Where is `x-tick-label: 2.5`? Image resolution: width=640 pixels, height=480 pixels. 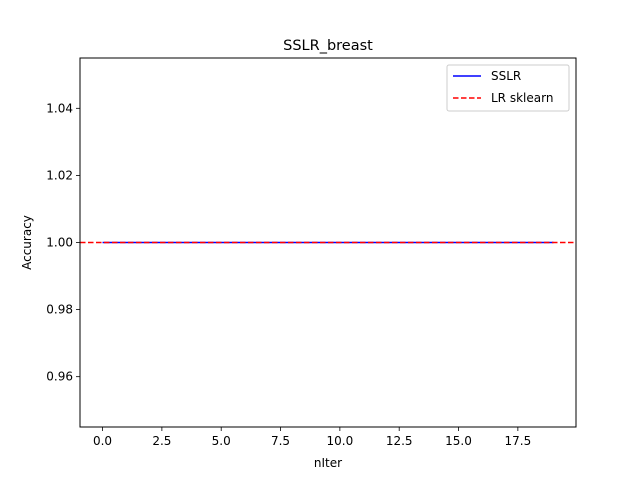 x-tick-label: 2.5 is located at coordinates (161, 441).